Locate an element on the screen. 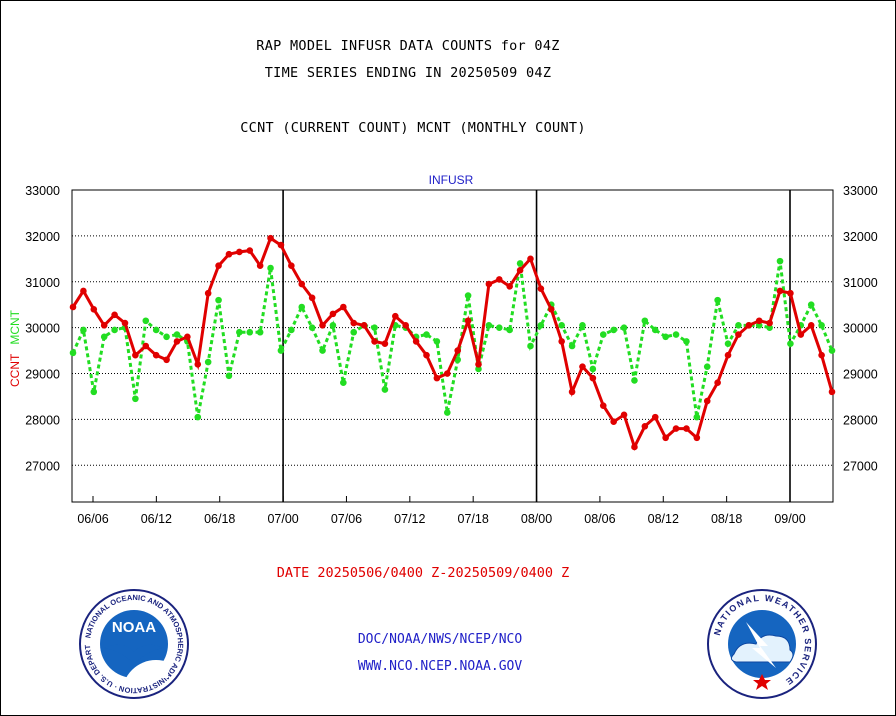 This screenshot has height=716, width=896. y-axis-label-ccnt: CCNT is located at coordinates (15, 370).